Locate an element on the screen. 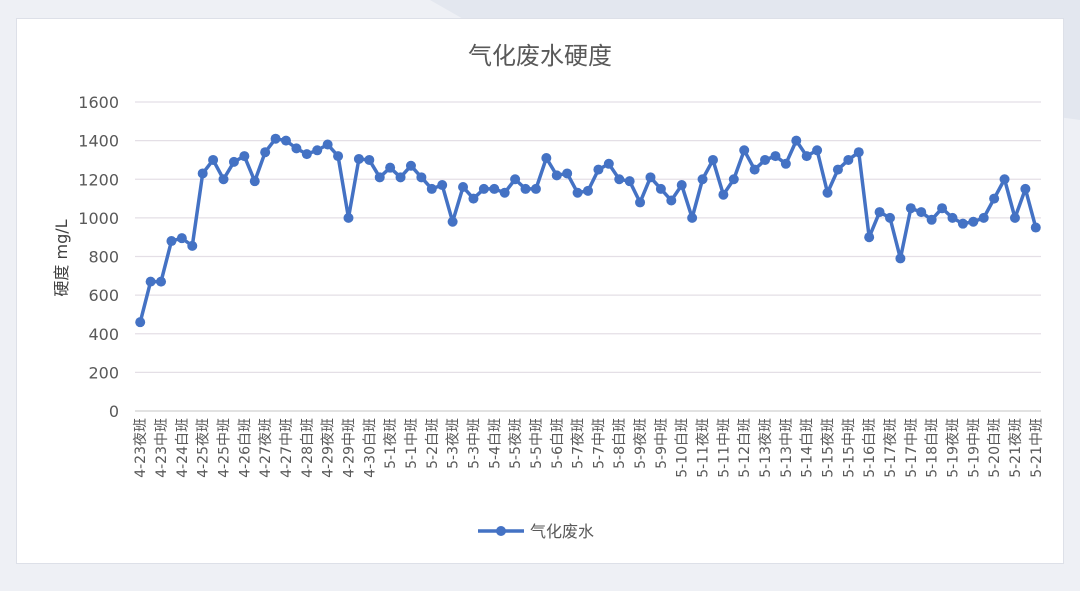  x-tick-label: 4-27夜班 is located at coordinates (266, 448).